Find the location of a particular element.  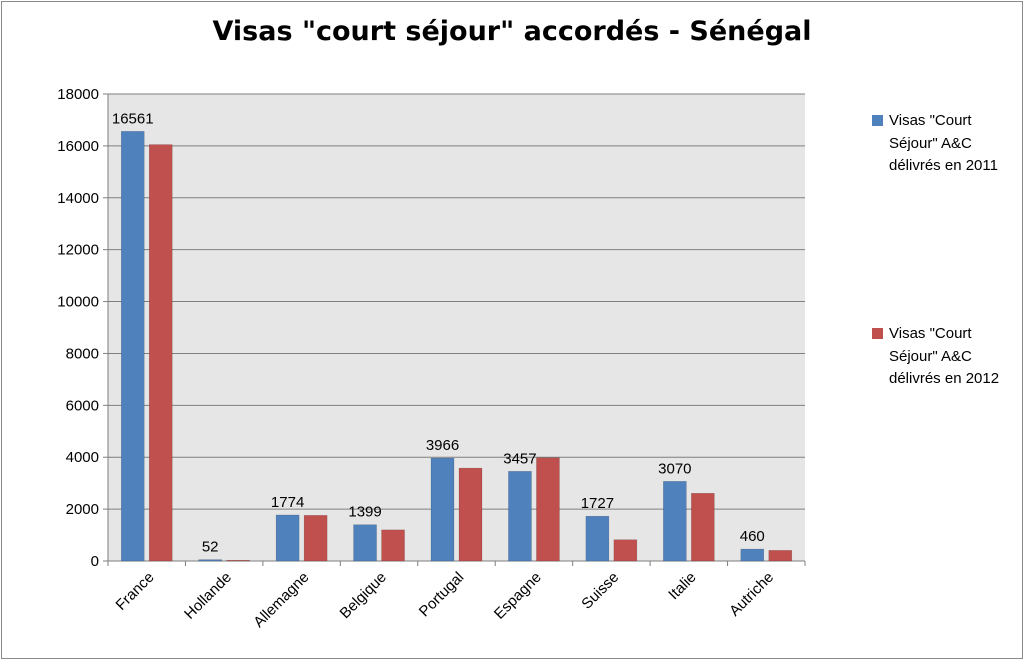

data-label: 16561 is located at coordinates (133, 118).